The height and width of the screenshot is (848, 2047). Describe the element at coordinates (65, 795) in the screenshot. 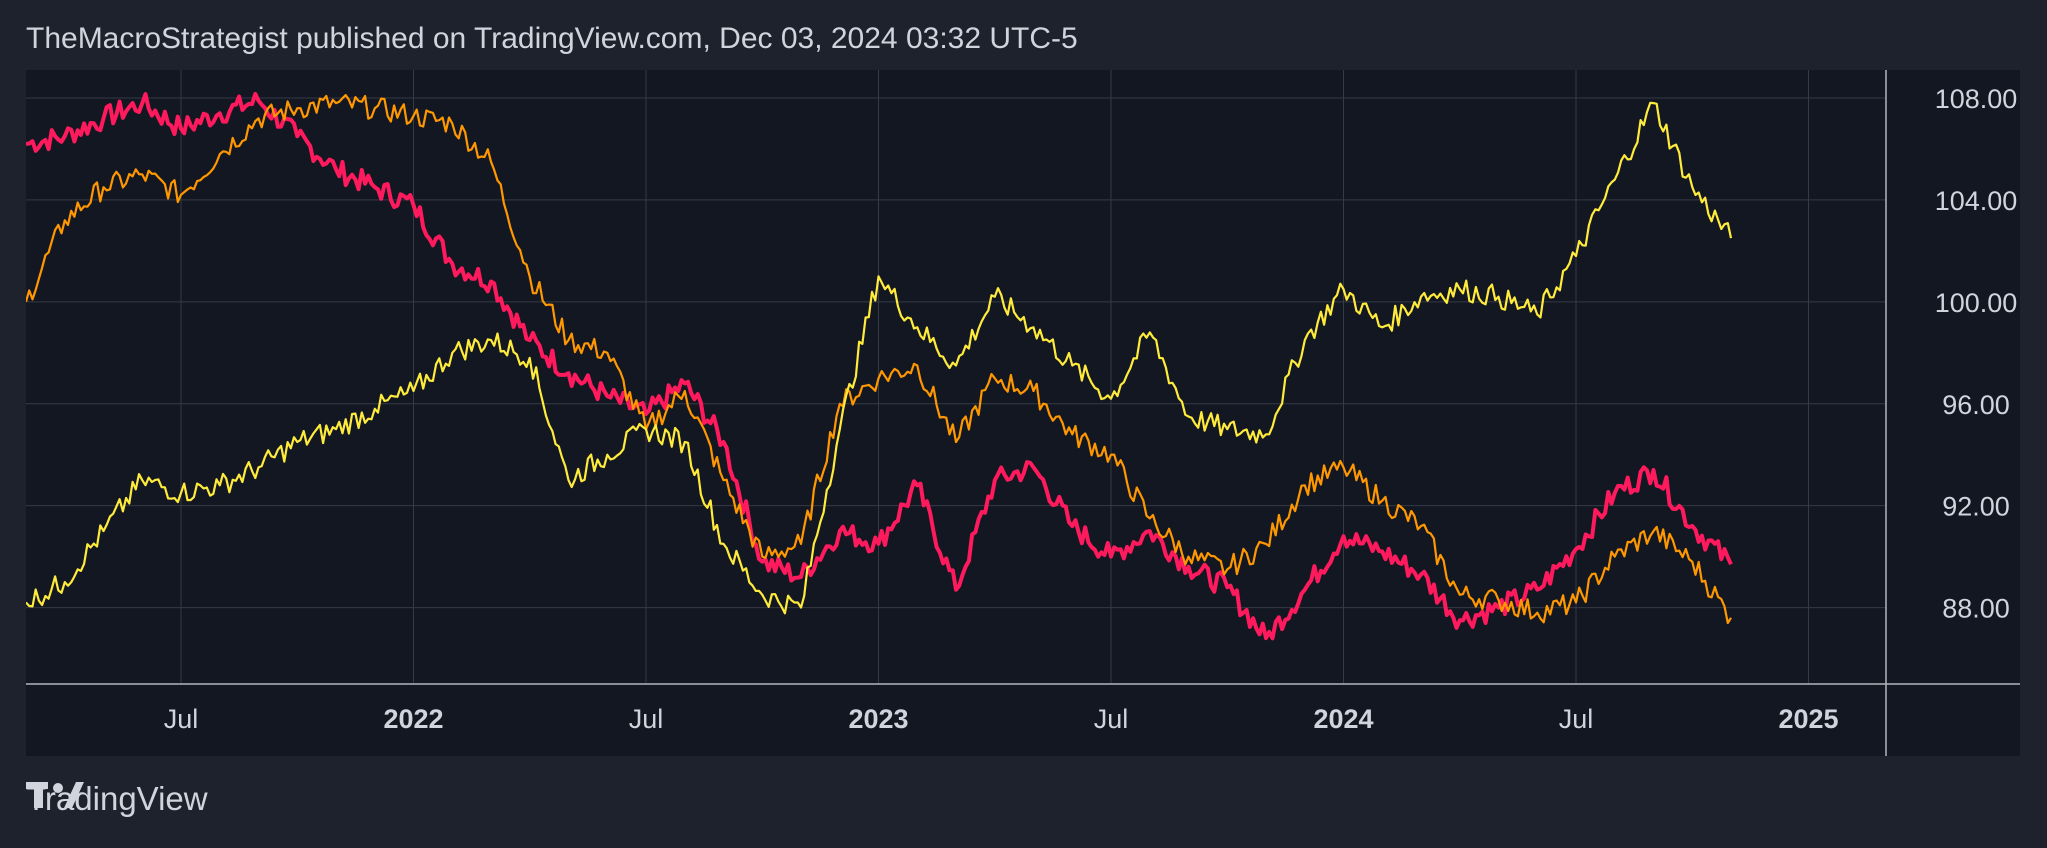

I see `tradingview-logo-icon` at that location.